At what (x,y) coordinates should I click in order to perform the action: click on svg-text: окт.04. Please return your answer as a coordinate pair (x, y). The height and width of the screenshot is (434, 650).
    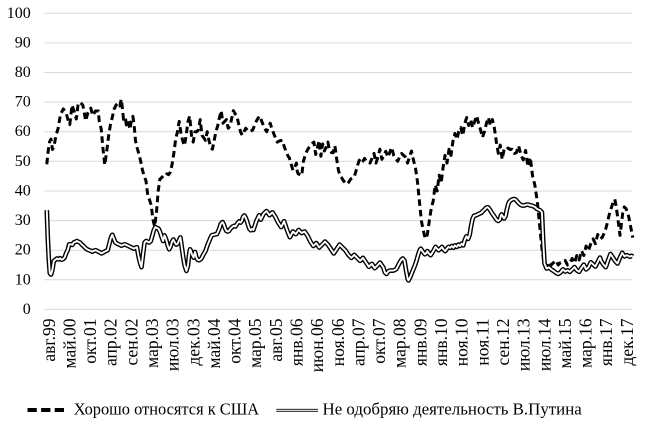
    Looking at the image, I should click on (235, 340).